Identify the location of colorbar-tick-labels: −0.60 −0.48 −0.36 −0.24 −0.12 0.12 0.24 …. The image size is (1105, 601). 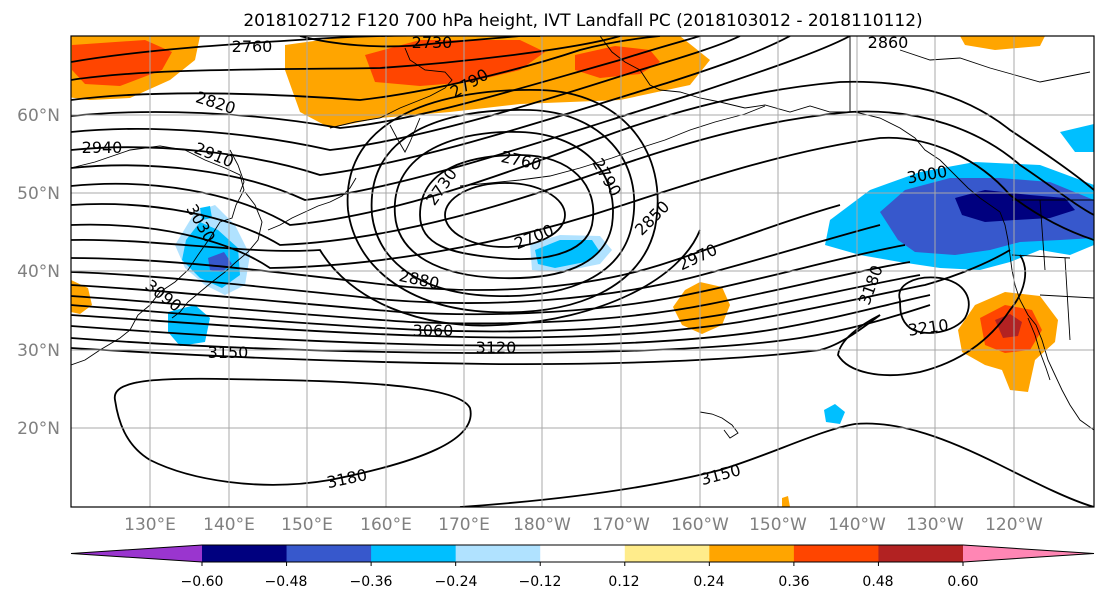
(580, 582).